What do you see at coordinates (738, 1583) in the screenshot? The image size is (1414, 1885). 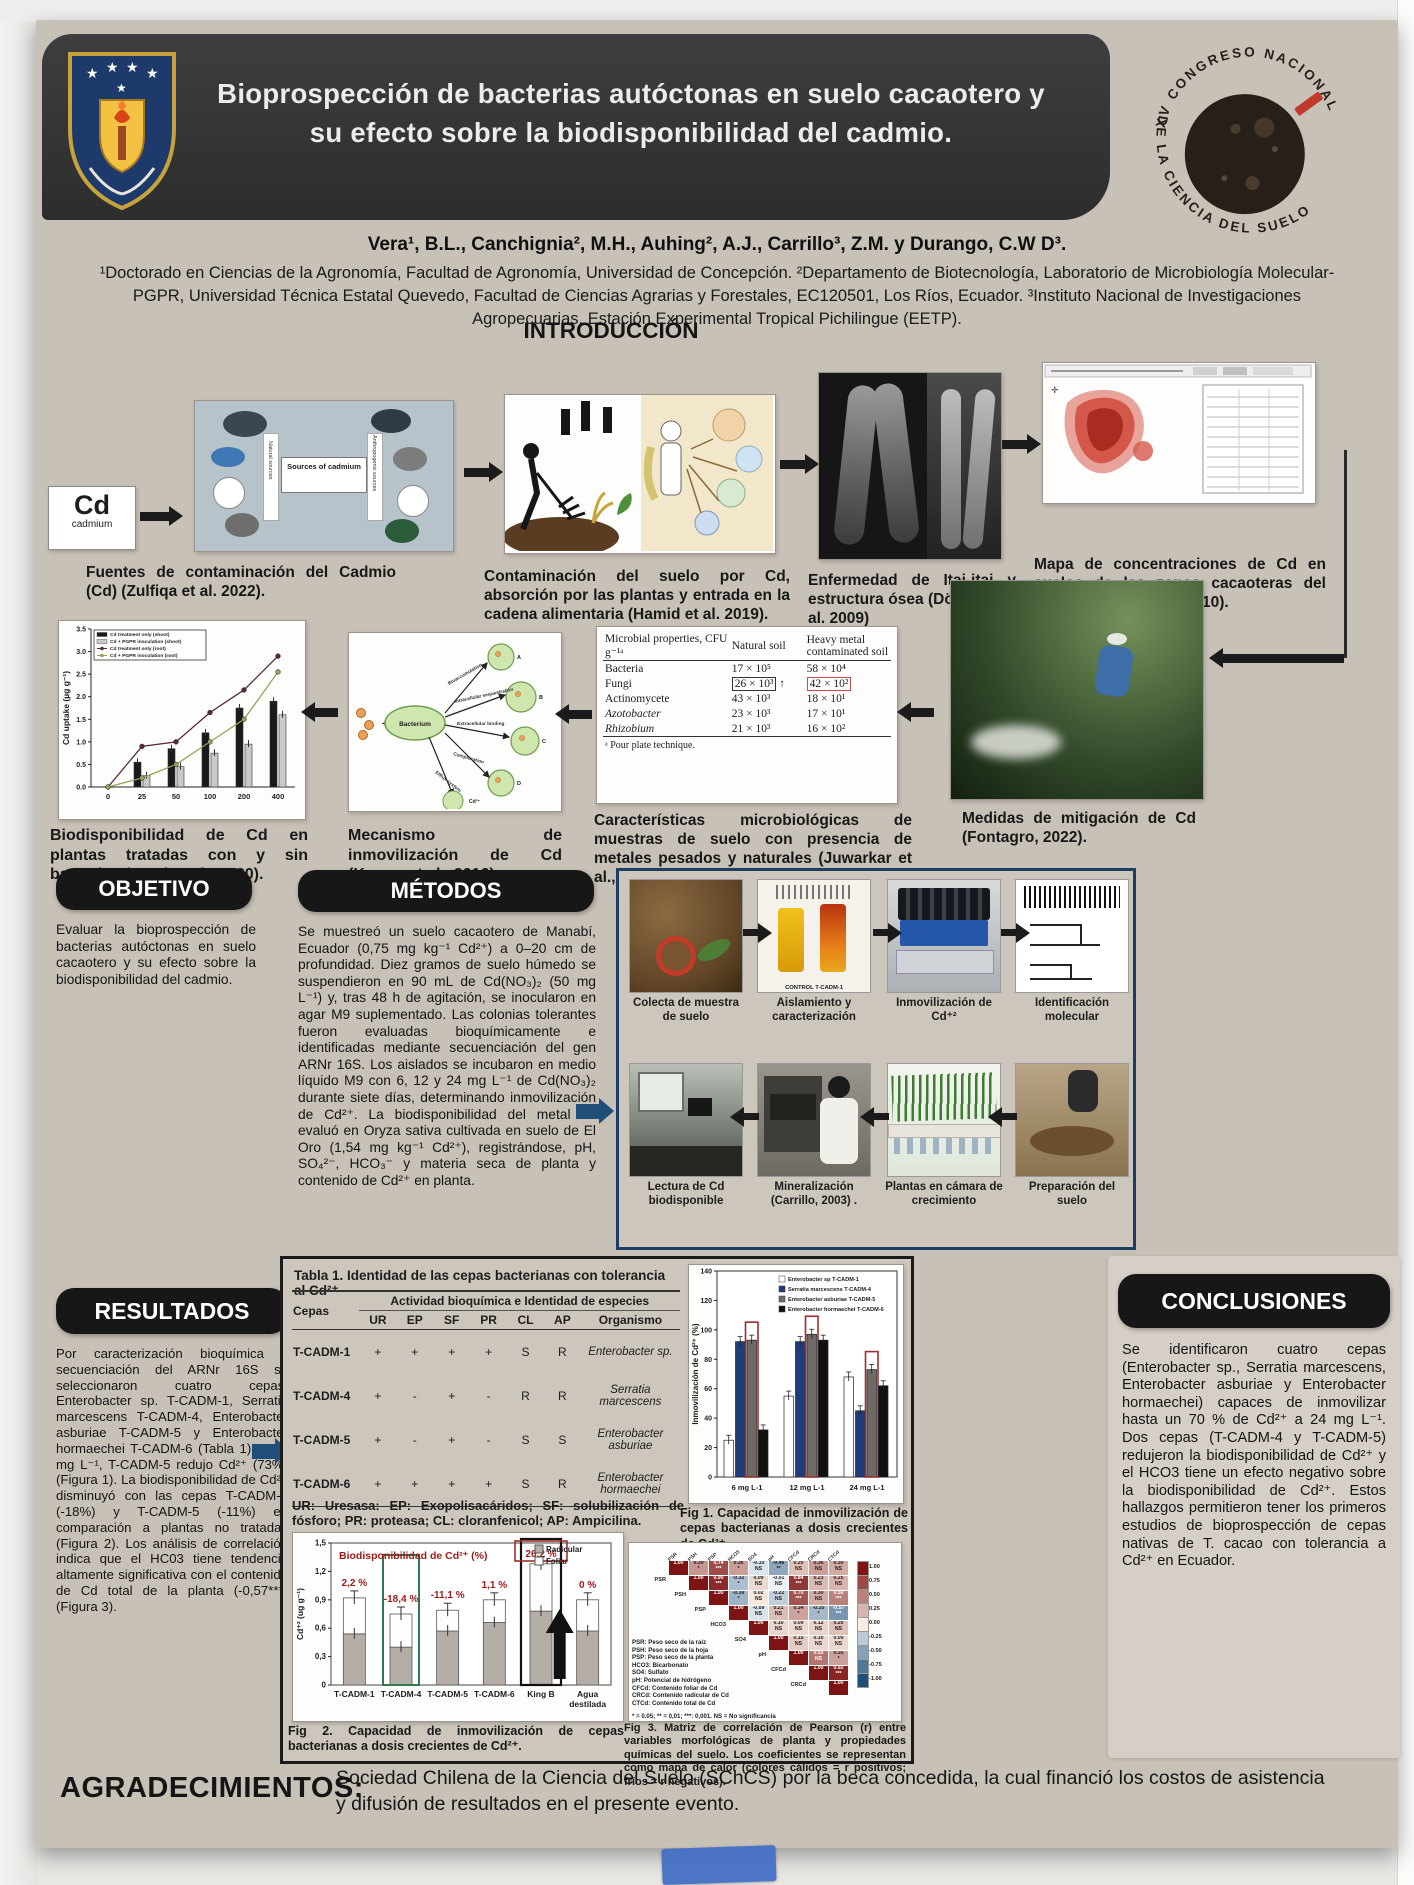 I see `heatmap-cell: -0.32 *` at bounding box center [738, 1583].